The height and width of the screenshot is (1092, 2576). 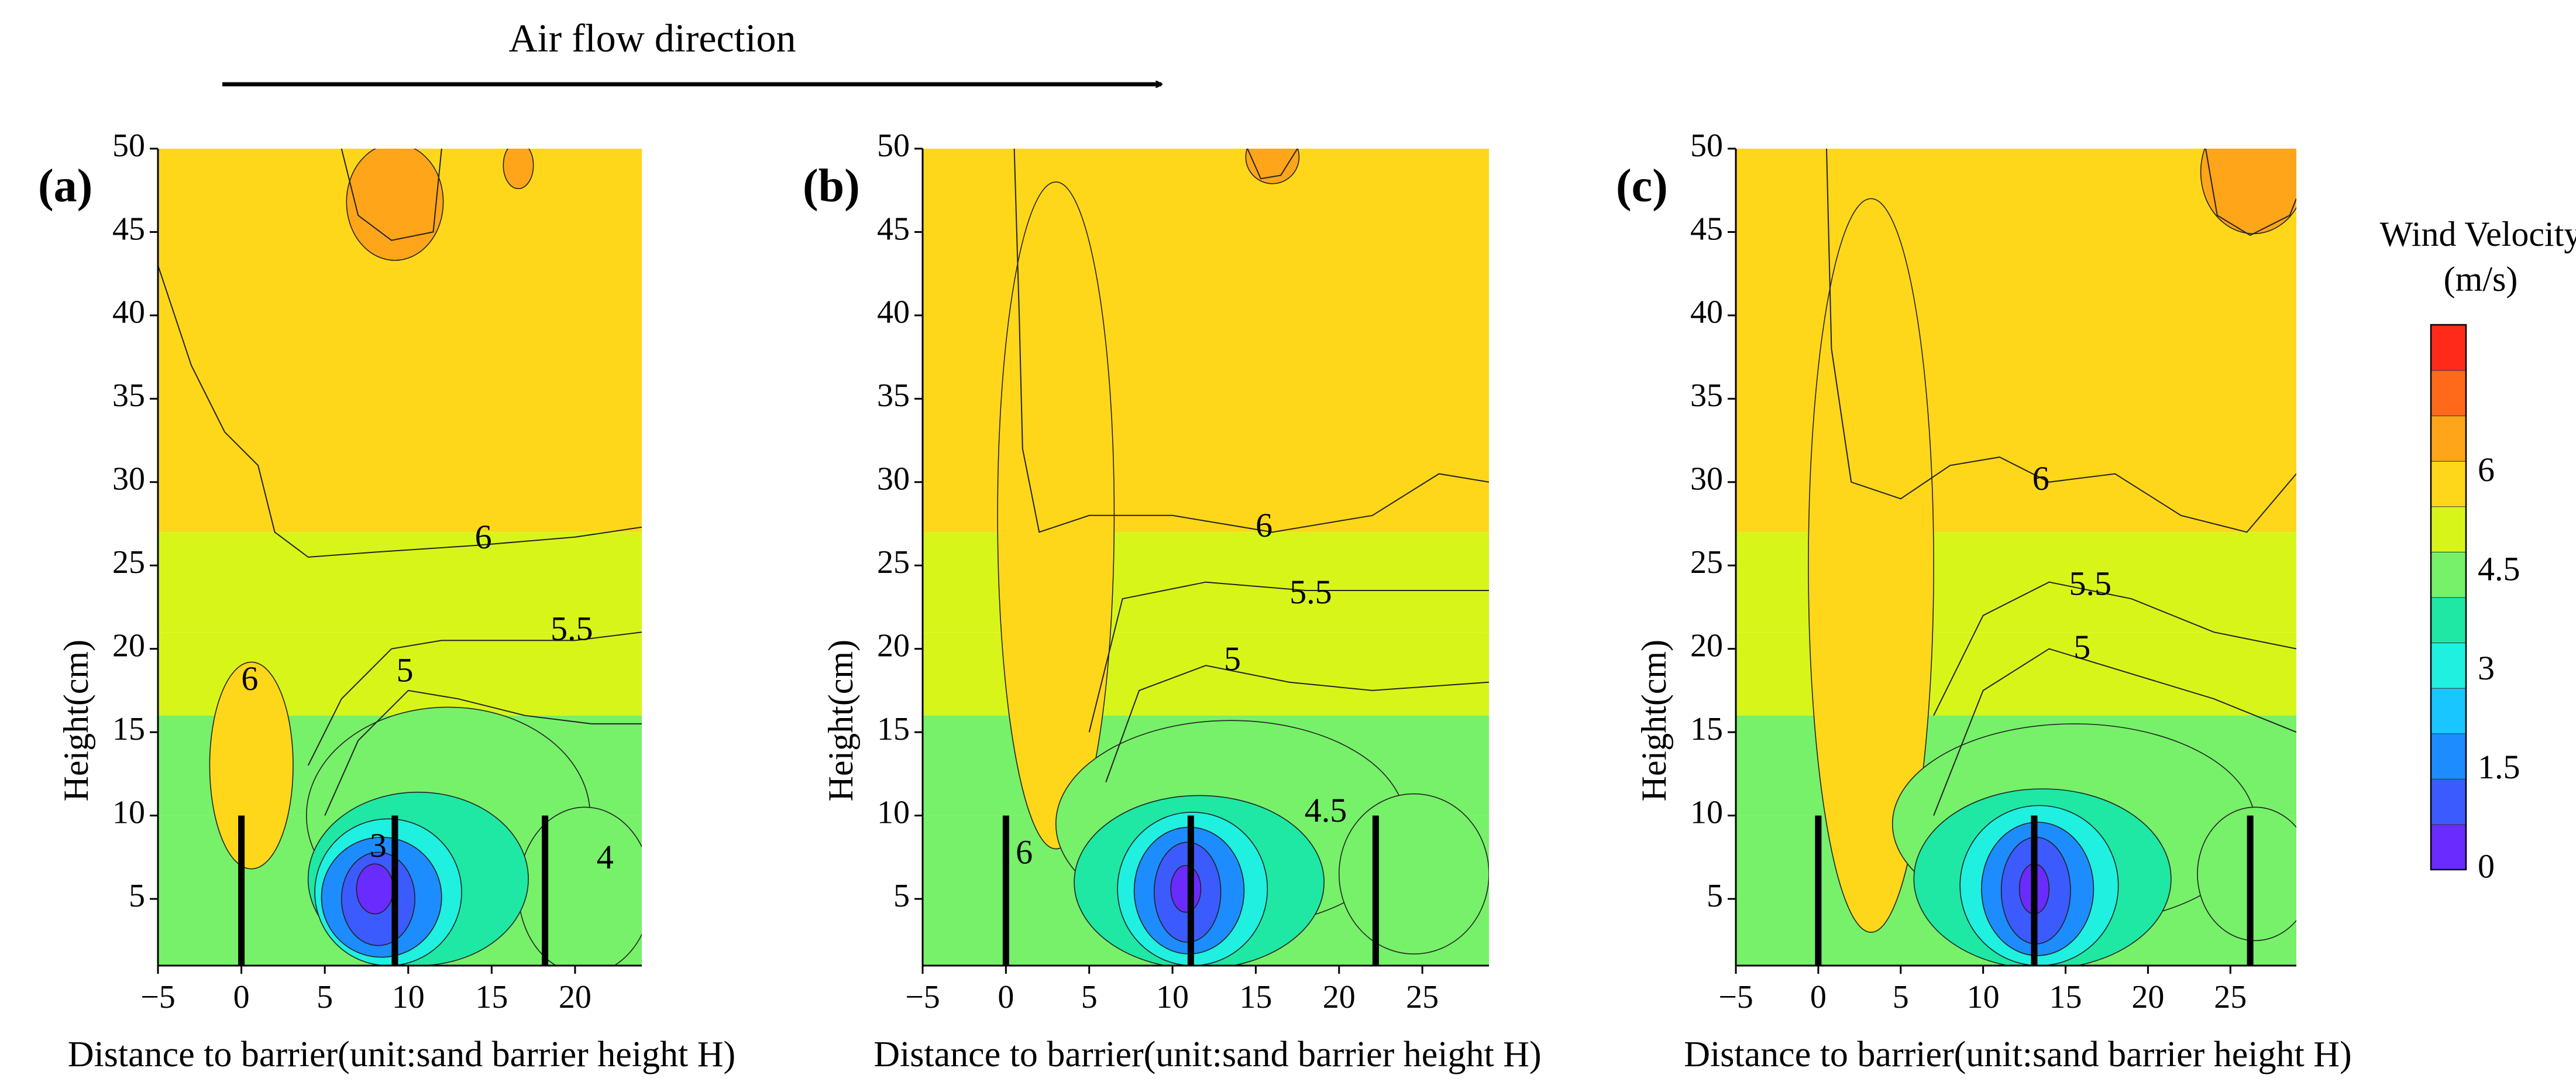 I want to click on contour-plot-area, so click(x=400, y=557).